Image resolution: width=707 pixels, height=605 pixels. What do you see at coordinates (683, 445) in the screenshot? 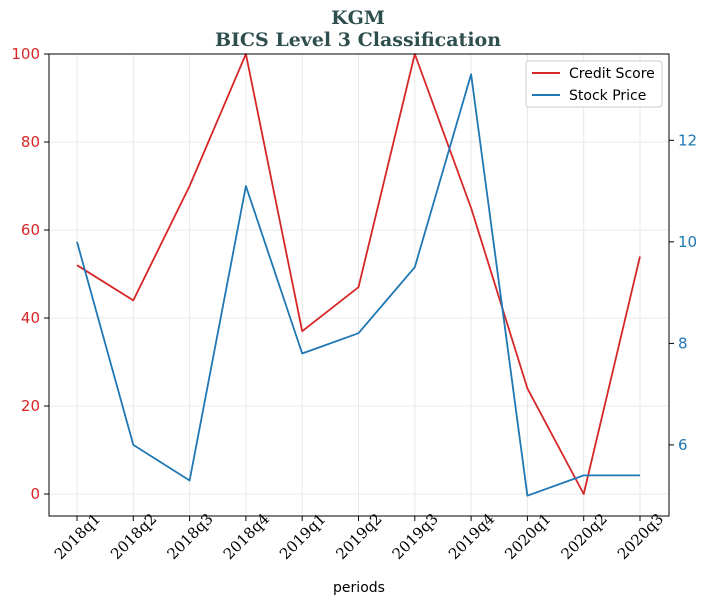
I see `y-right-tick-label: 6` at bounding box center [683, 445].